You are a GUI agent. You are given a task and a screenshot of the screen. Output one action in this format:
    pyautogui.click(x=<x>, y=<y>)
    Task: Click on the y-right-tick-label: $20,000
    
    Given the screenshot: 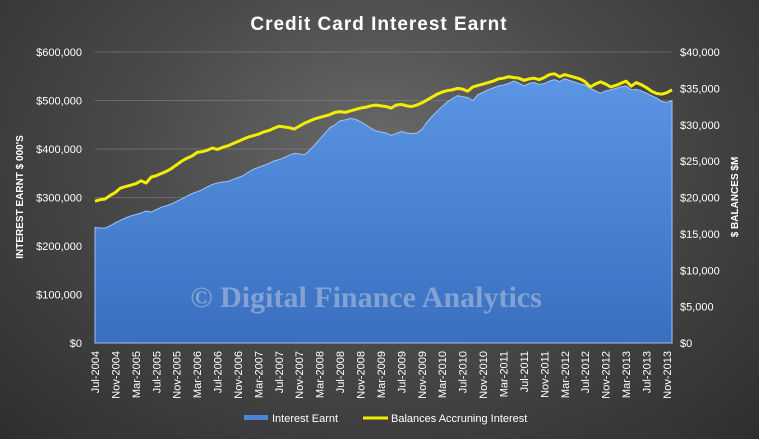 What is the action you would take?
    pyautogui.click(x=700, y=199)
    